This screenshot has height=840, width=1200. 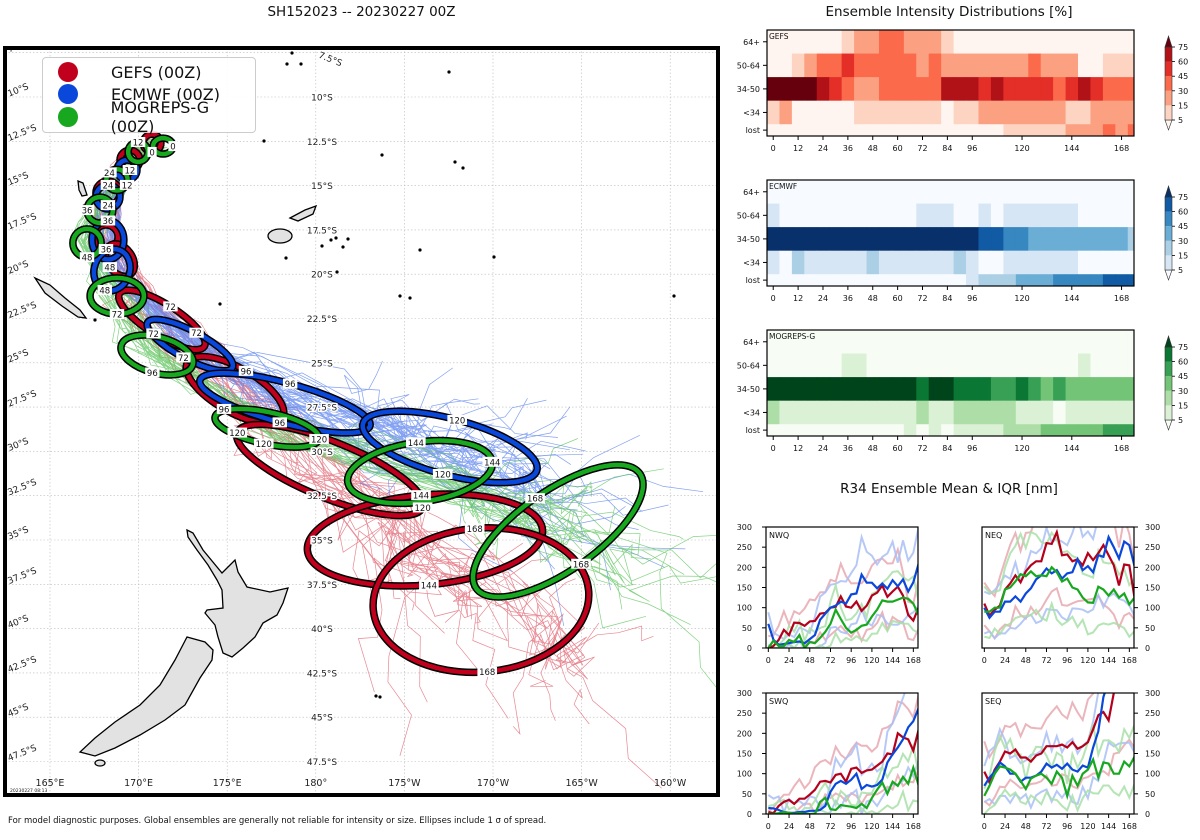 I want to click on r34-panel-seq: SEQ 0 50 100 150 200 250 300 0 24 48 72 96 120 144 168, so click(x=1070, y=760).